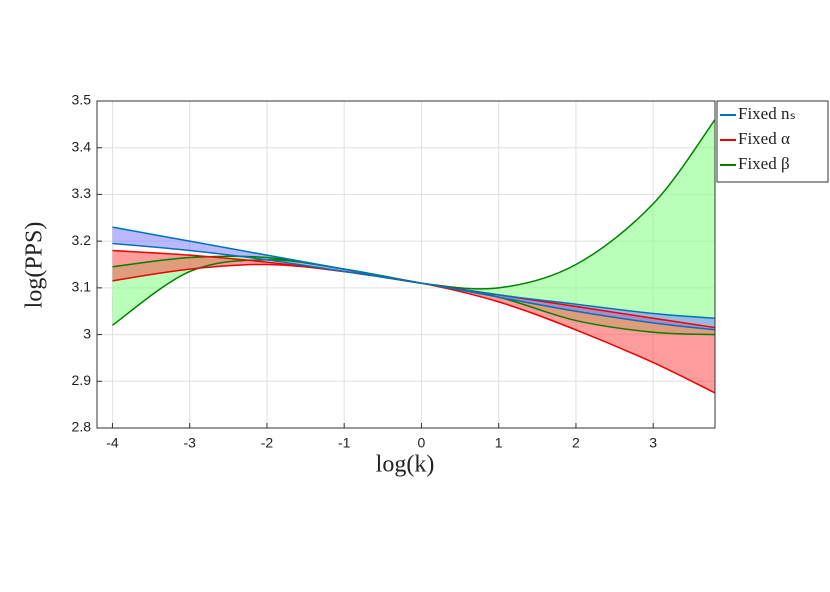  Describe the element at coordinates (87, 333) in the screenshot. I see `y-tick-label: 3` at that location.